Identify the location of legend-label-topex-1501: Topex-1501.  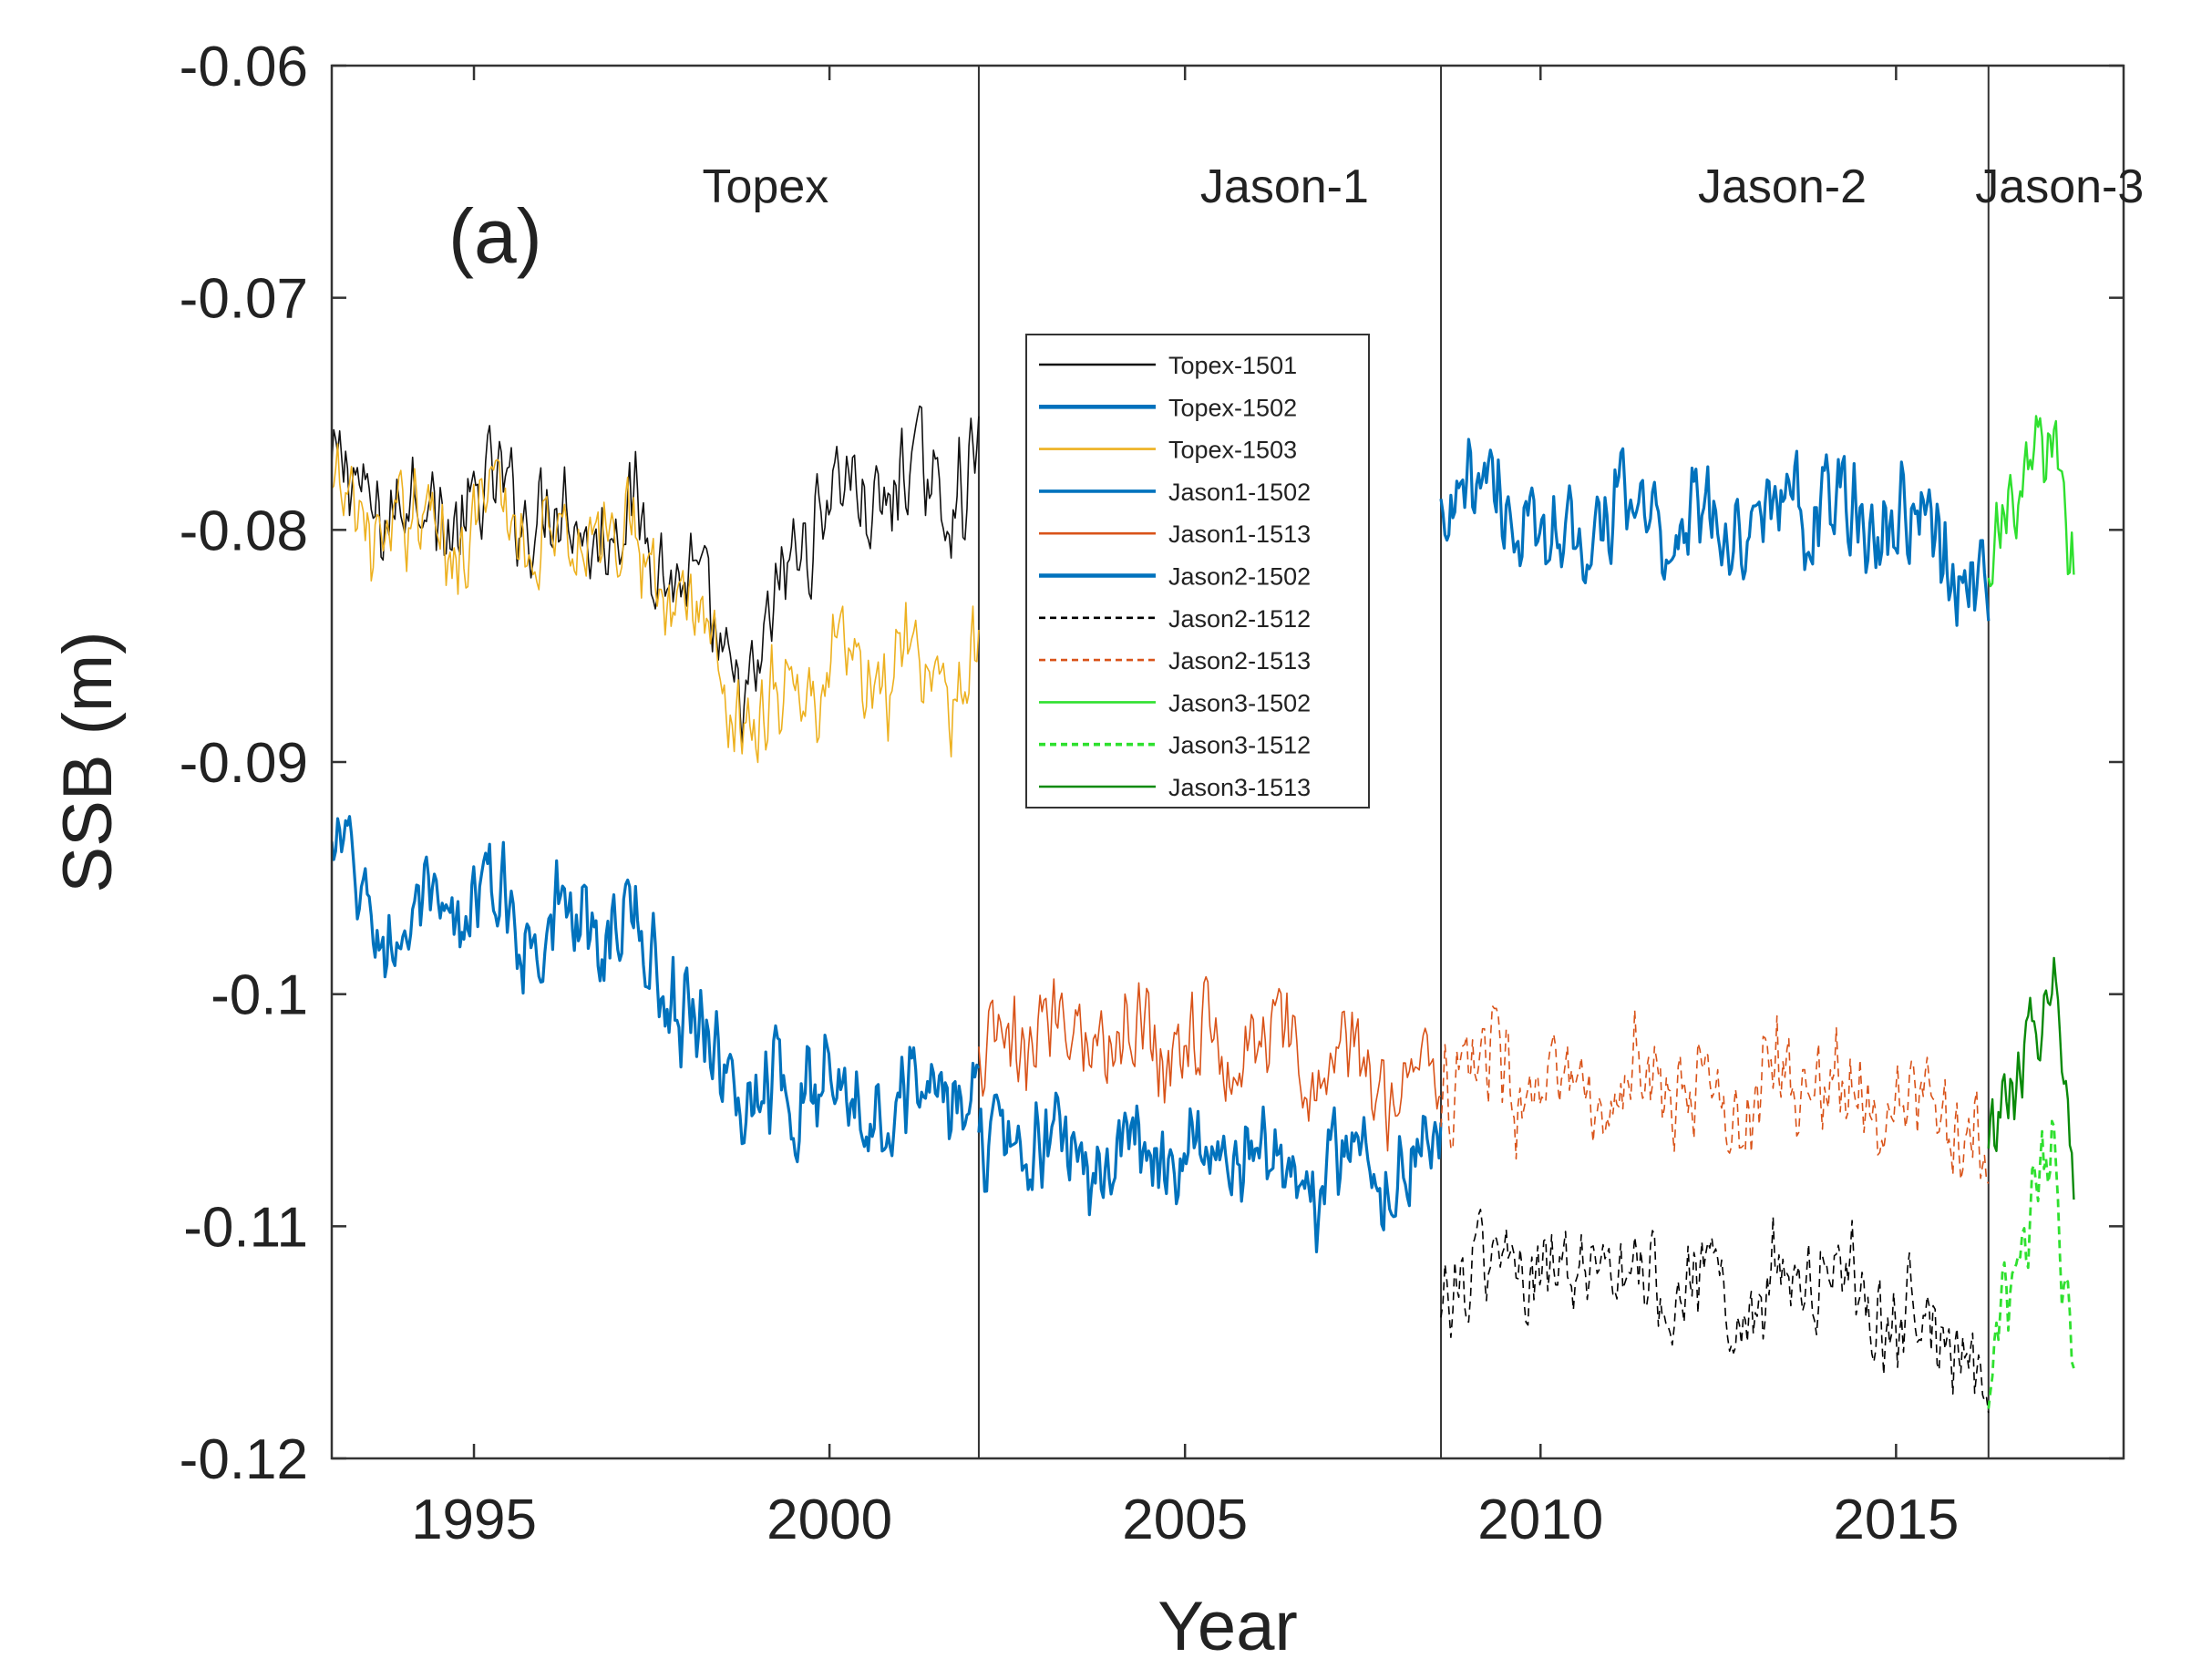
(1232, 365).